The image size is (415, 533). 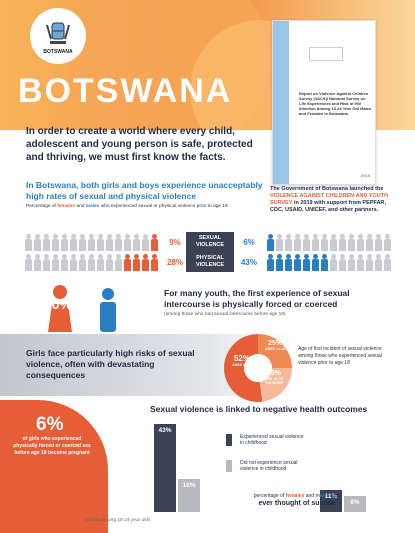 I want to click on pregnancy-pct: 6%, so click(x=50, y=424).